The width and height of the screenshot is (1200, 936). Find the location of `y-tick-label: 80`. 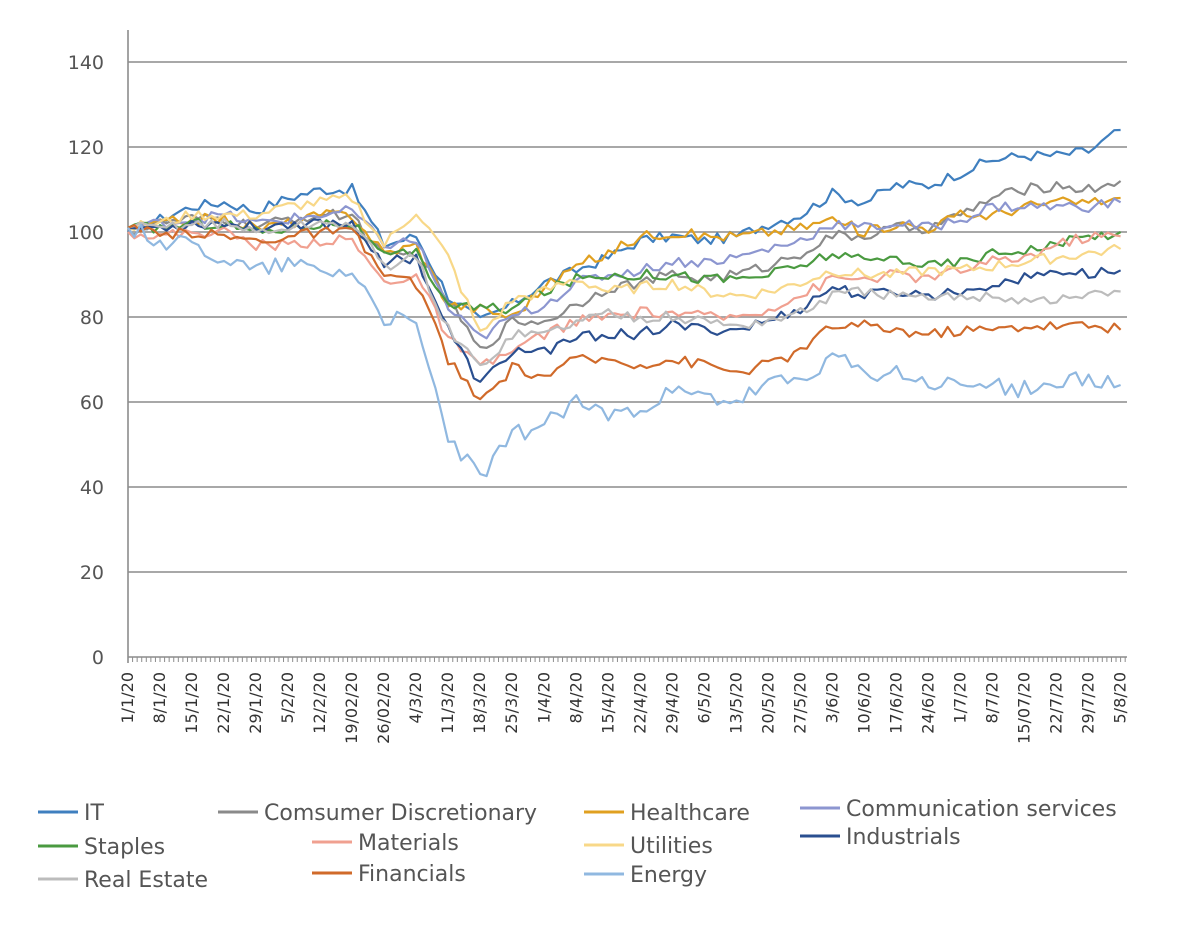

y-tick-label: 80 is located at coordinates (92, 318).